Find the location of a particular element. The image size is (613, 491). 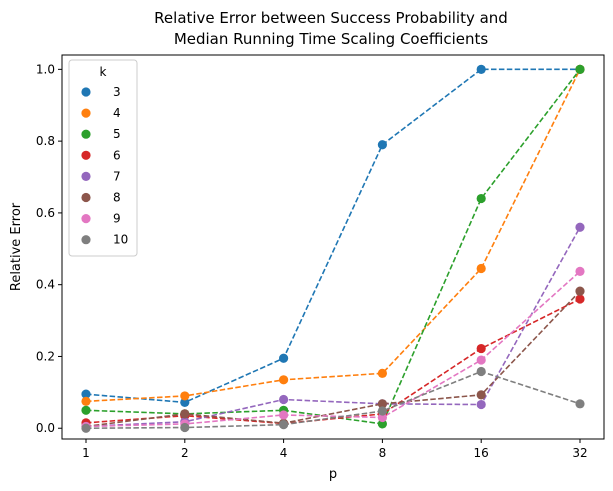

y-tick-label: 0.2 is located at coordinates (45, 356).